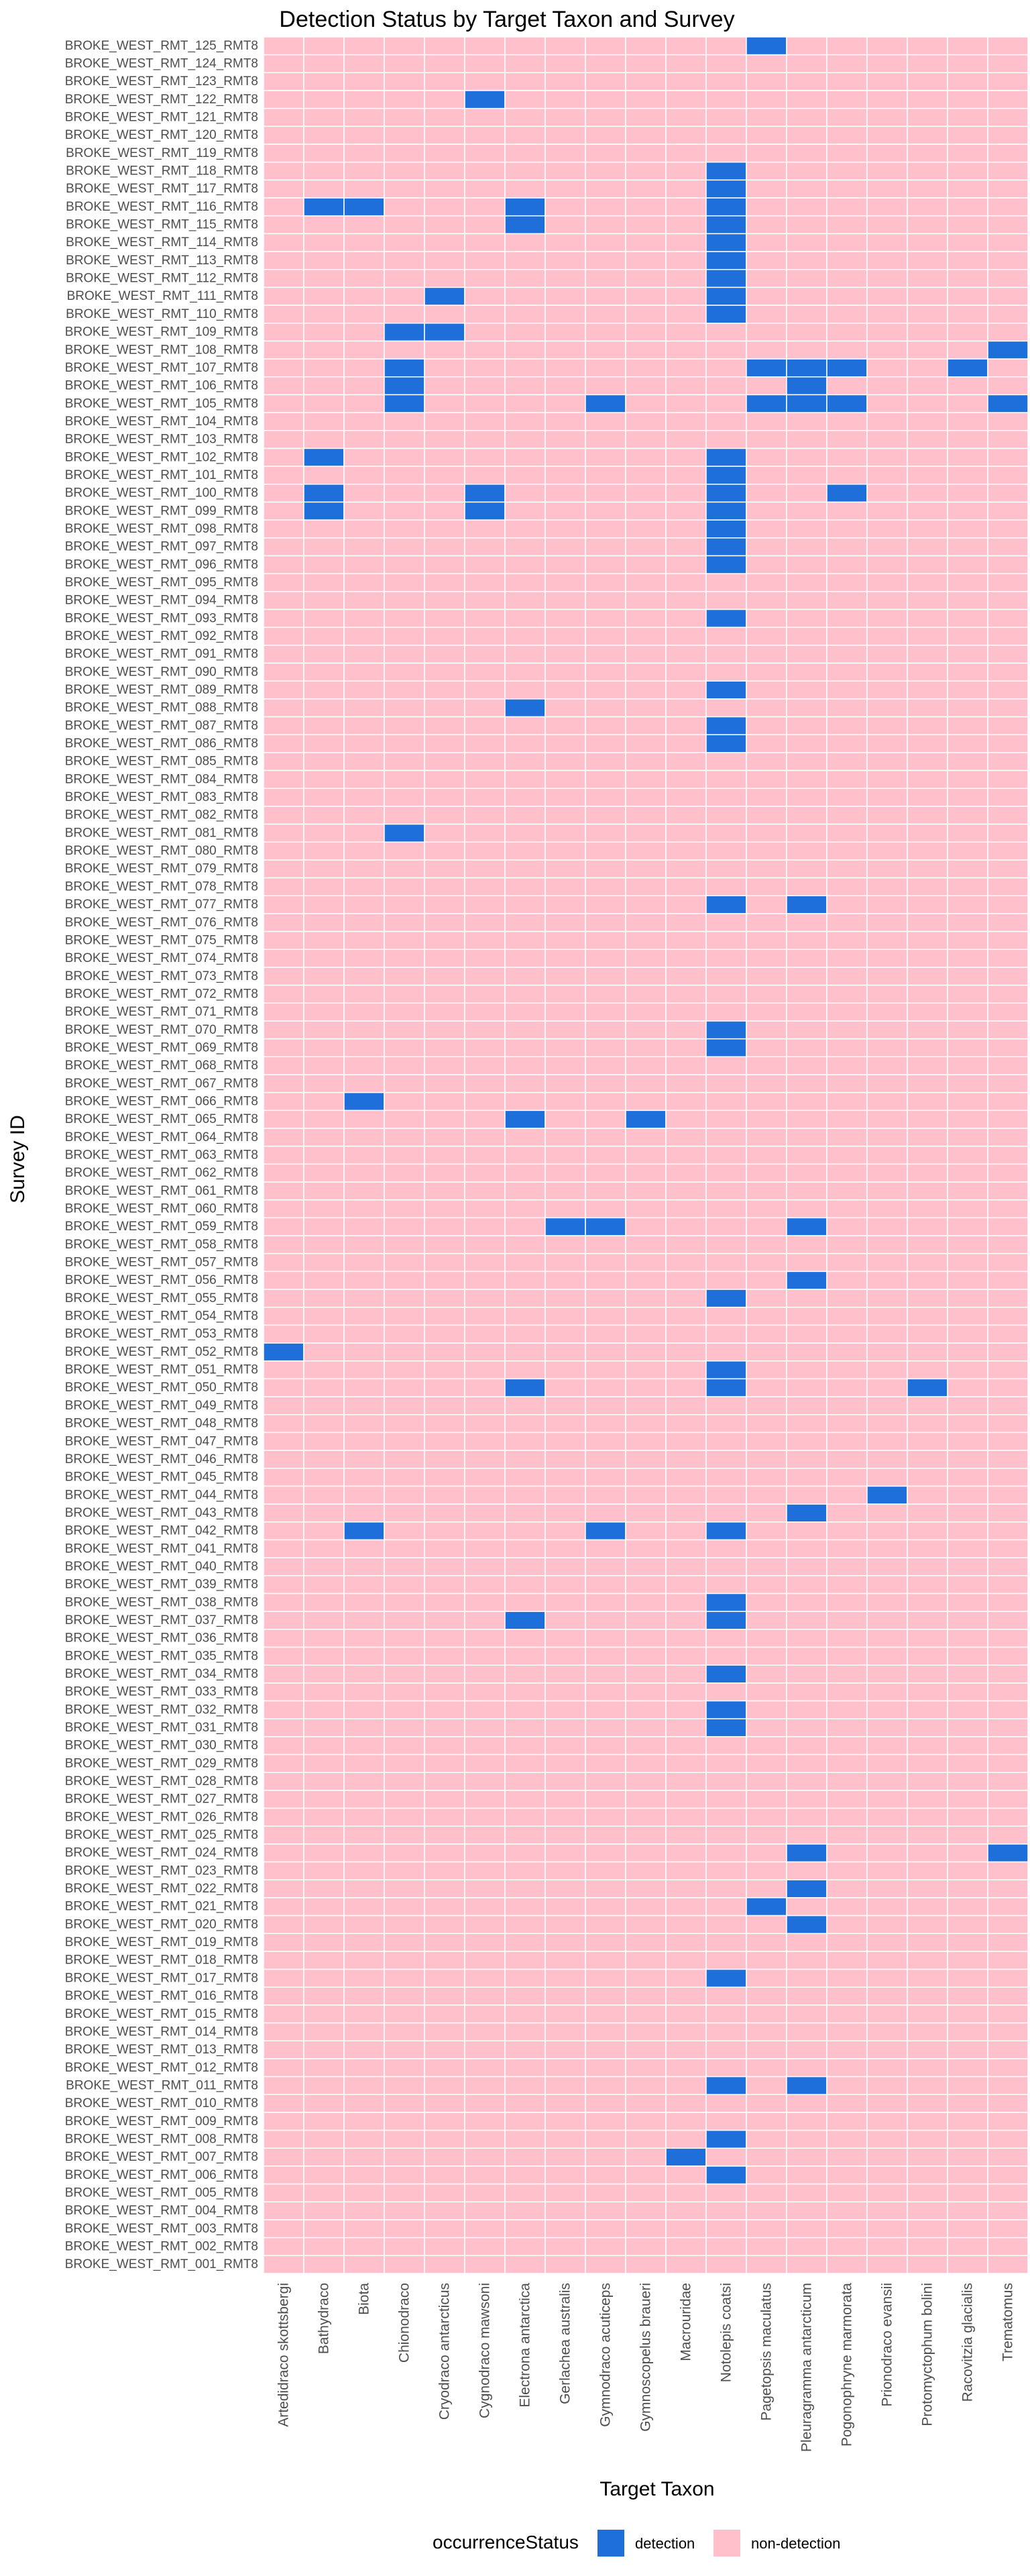 This screenshot has width=1030, height=2576. Describe the element at coordinates (161, 1602) in the screenshot. I see `y-tick-label: BROKE_WEST_RMT_038_RMT8` at that location.